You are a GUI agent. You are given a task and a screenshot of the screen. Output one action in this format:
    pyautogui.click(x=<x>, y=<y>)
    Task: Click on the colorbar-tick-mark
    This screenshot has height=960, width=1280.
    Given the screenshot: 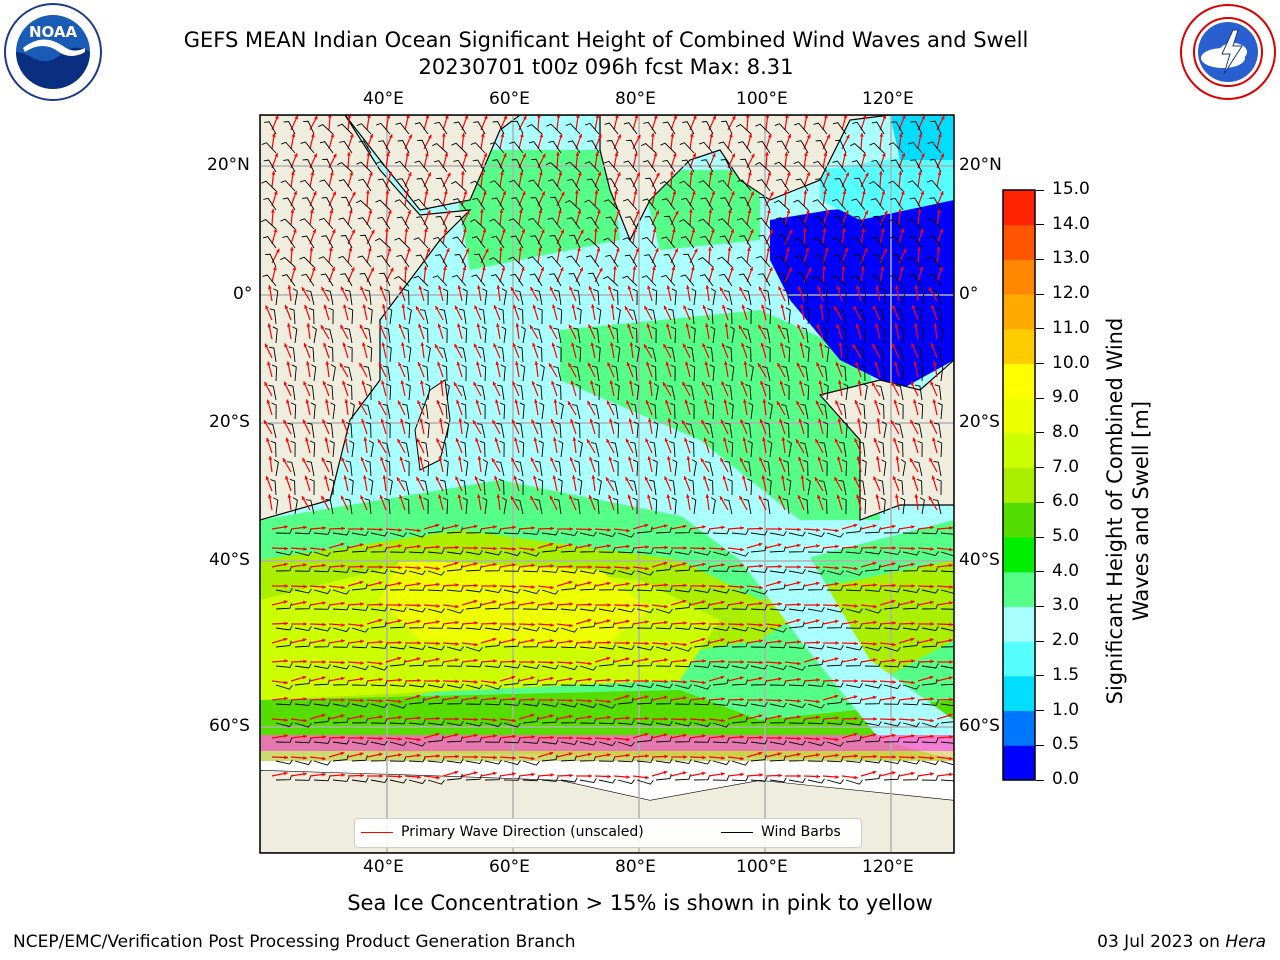 What is the action you would take?
    pyautogui.click(x=1040, y=745)
    